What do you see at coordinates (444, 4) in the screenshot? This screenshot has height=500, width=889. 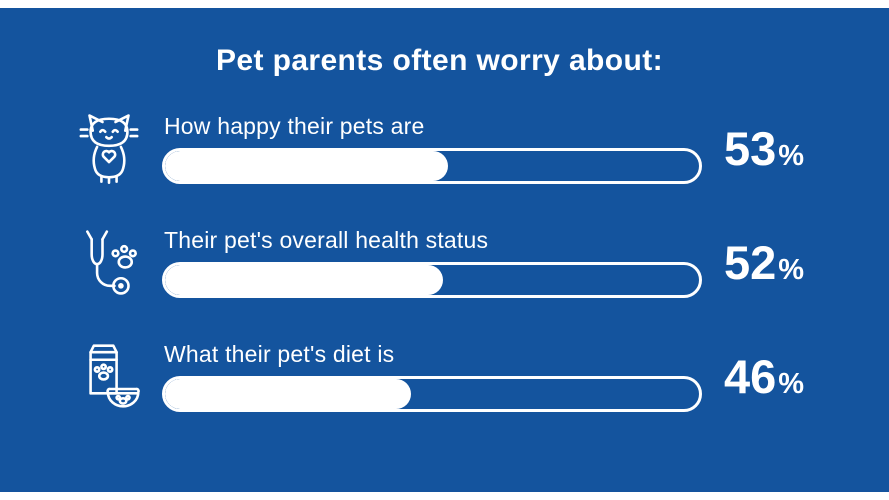 I see `top-border-strip` at bounding box center [444, 4].